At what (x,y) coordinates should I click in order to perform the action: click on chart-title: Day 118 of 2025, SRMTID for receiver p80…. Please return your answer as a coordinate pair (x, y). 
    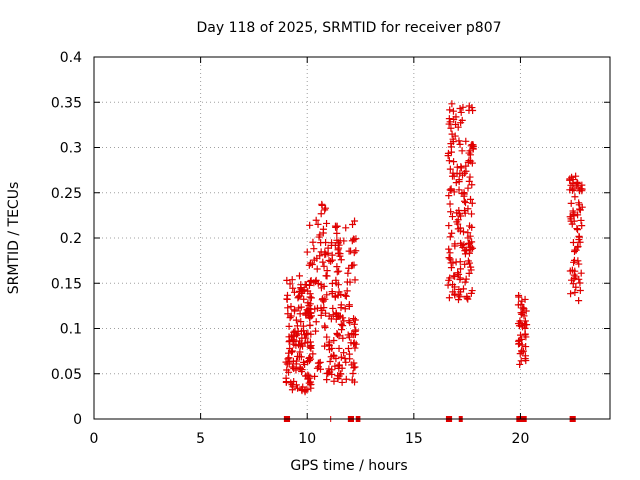
    Looking at the image, I should click on (348, 28).